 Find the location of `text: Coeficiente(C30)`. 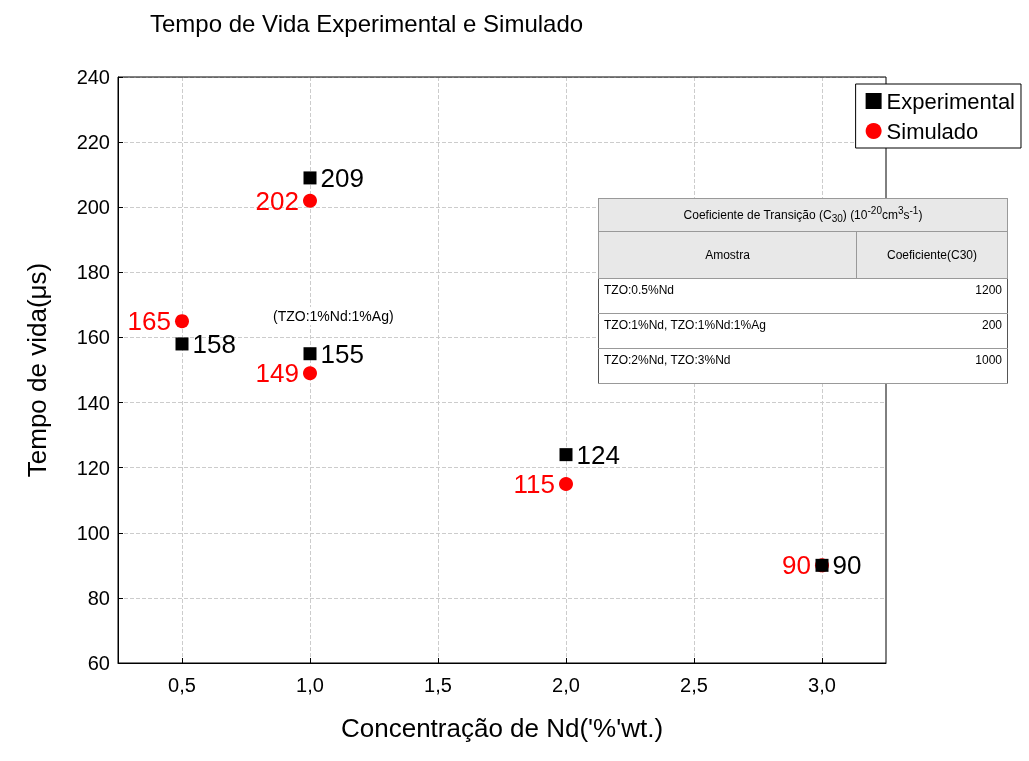

text: Coeficiente(C30) is located at coordinates (932, 255).